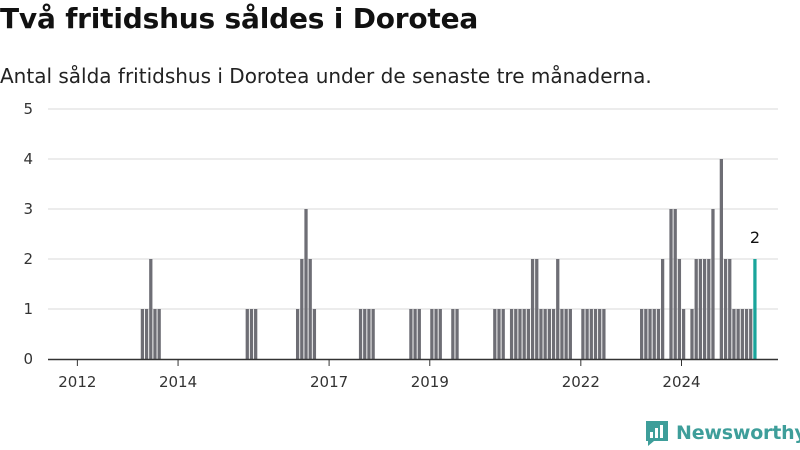 Image resolution: width=800 pixels, height=450 pixels. I want to click on y-tick-label: 5, so click(28, 109).